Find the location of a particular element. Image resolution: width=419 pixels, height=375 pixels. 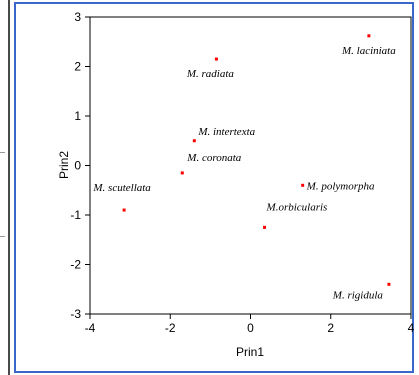

left-panel-edge is located at coordinates (7, 187).